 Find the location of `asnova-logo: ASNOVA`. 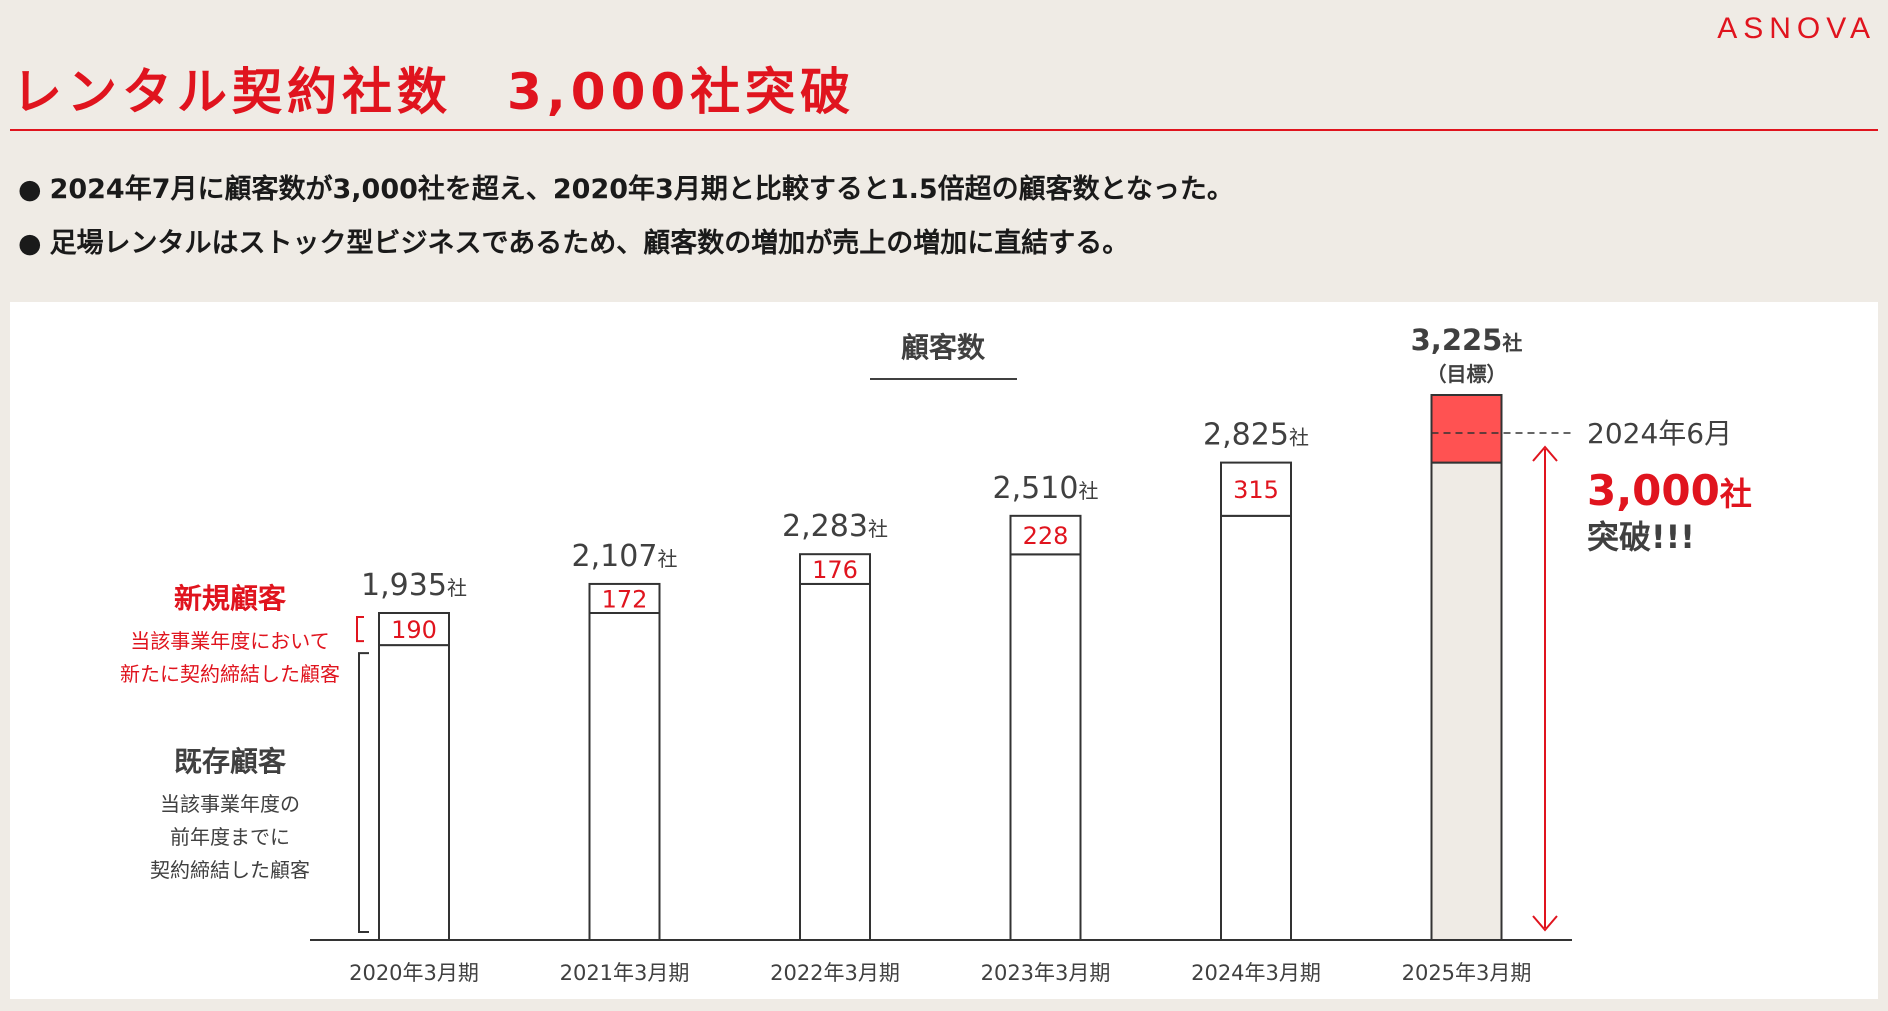

asnova-logo: ASNOVA is located at coordinates (1796, 28).